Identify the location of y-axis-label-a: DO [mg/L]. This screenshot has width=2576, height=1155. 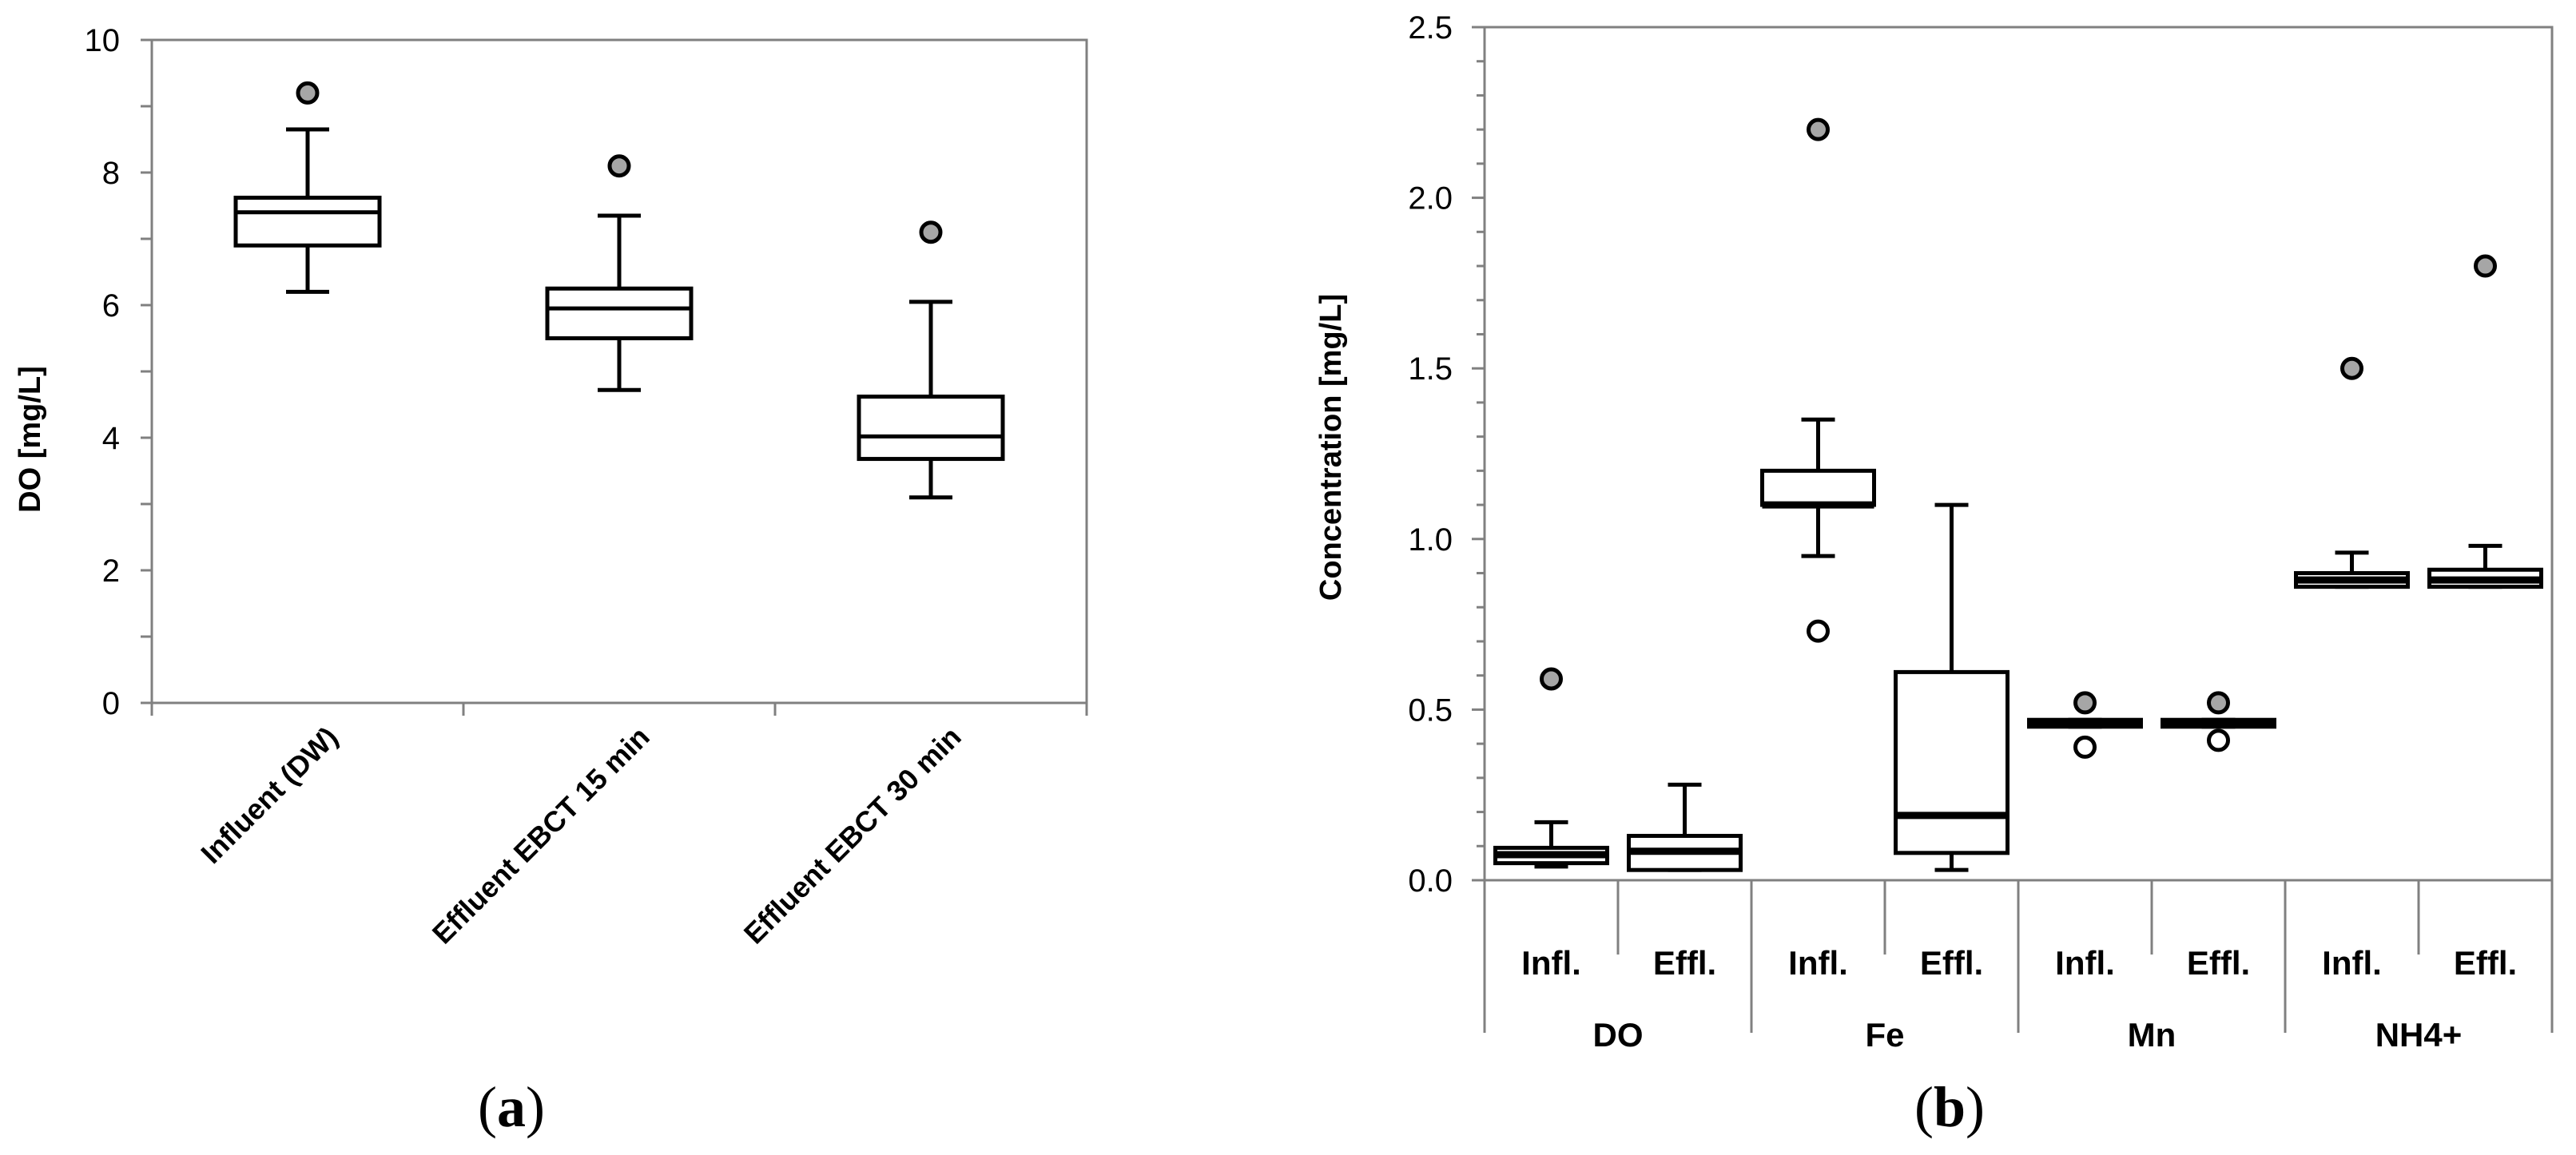
(30, 439).